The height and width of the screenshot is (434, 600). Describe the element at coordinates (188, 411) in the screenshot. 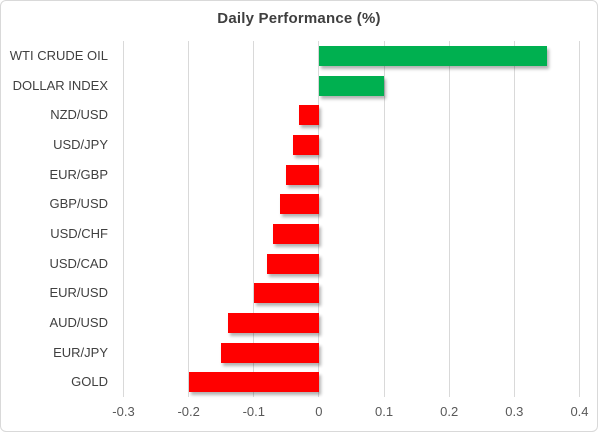

I see `x-tick-label: -0.2` at that location.